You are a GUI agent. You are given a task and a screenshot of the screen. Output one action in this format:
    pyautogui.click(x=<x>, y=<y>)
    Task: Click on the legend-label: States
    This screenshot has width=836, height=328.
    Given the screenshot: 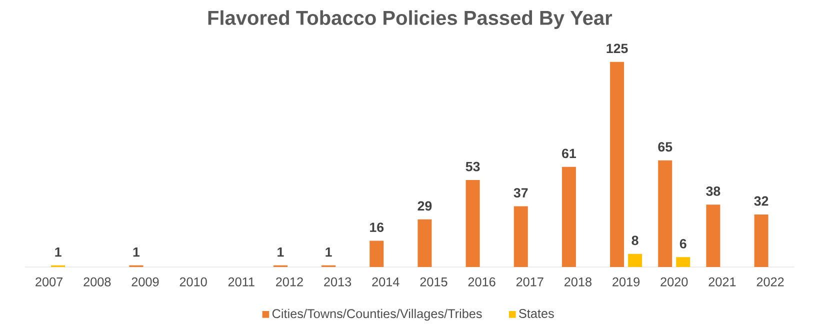 What is the action you would take?
    pyautogui.click(x=536, y=313)
    